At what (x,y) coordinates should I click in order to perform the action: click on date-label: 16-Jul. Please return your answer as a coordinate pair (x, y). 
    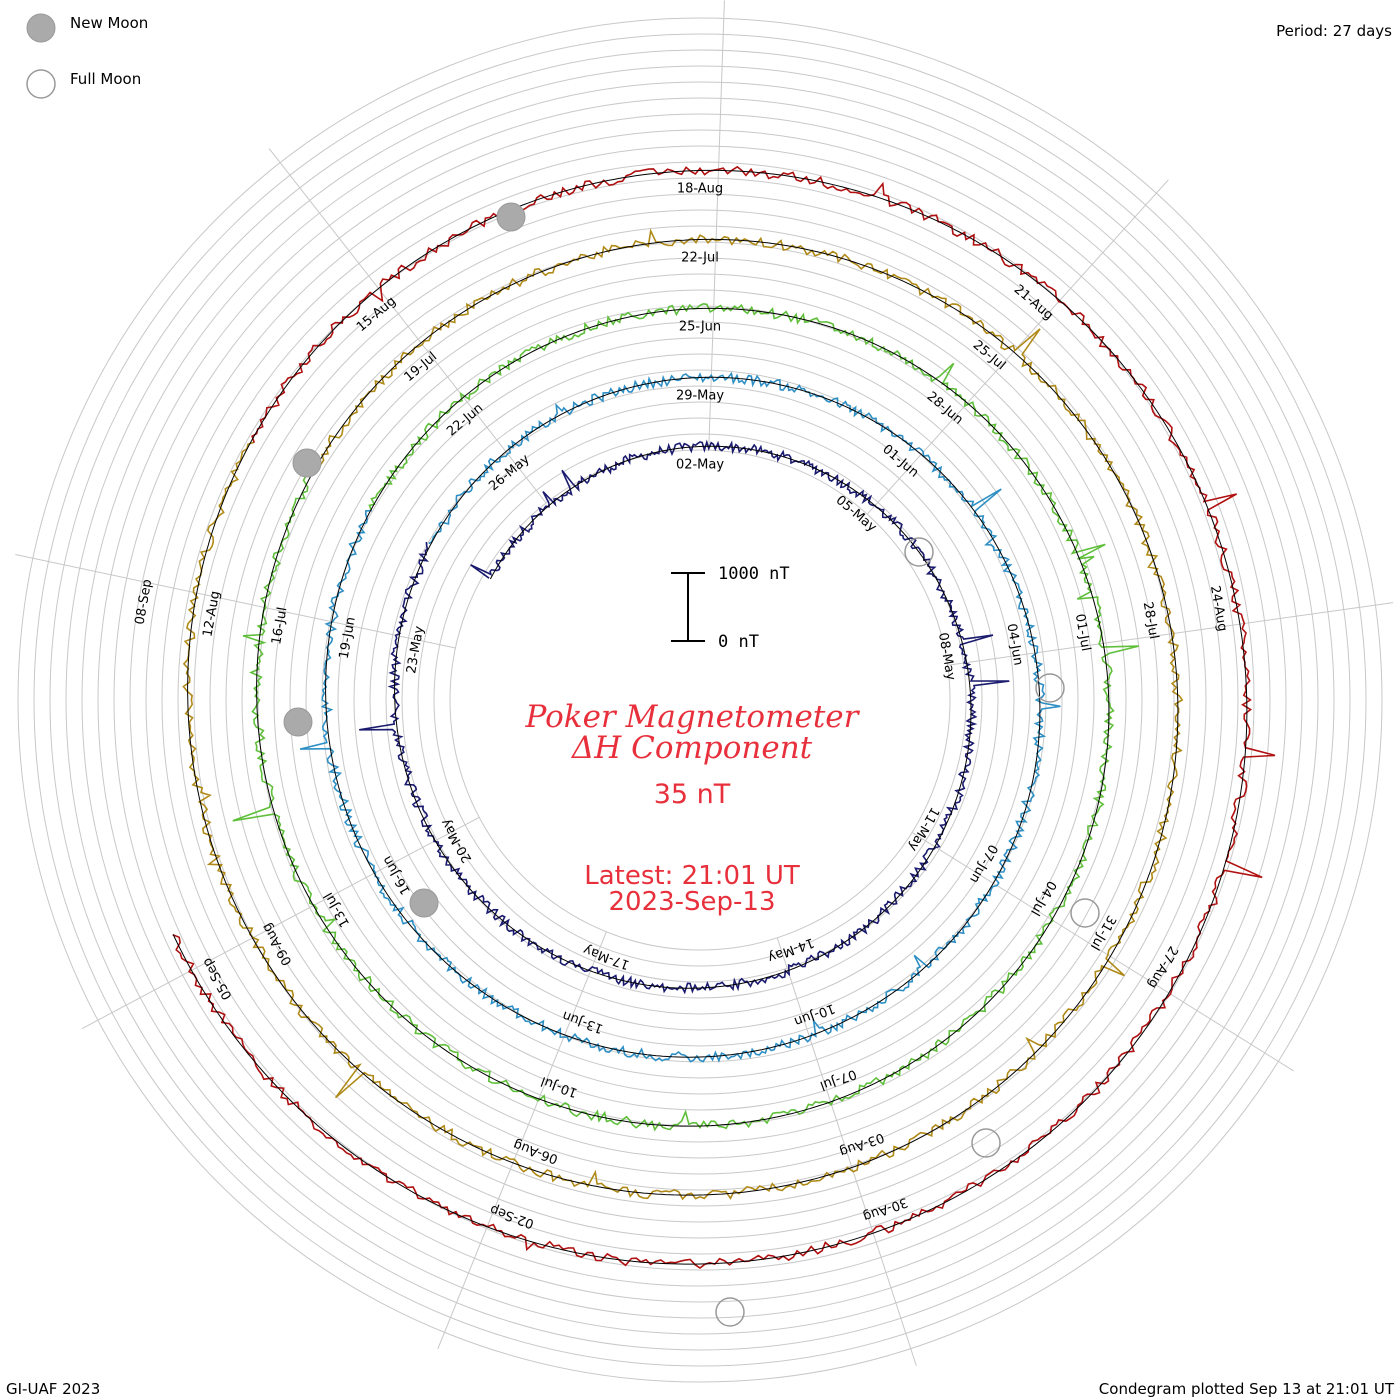
    Looking at the image, I should click on (279, 626).